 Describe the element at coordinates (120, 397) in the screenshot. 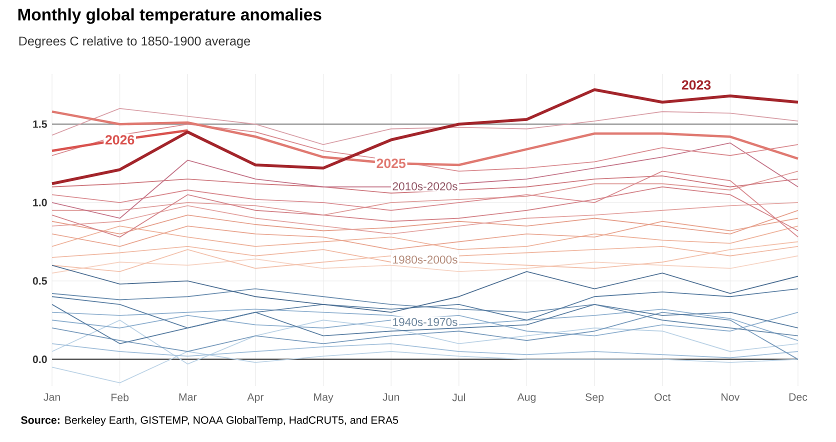

I see `x-tick-label: Feb` at that location.